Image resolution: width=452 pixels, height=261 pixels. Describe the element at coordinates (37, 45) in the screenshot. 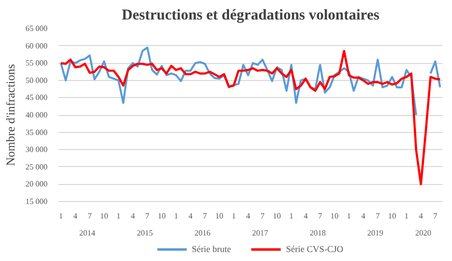

I see `y-tick-label: 60 000` at that location.